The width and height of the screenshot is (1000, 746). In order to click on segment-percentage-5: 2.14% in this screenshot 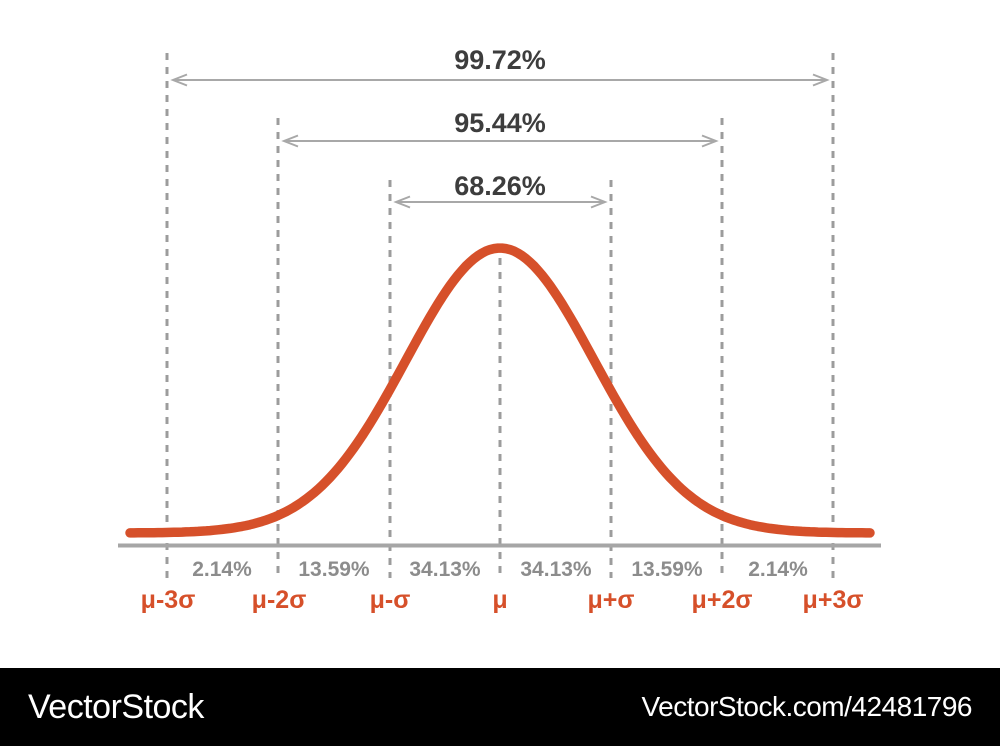, I will do `click(778, 569)`.